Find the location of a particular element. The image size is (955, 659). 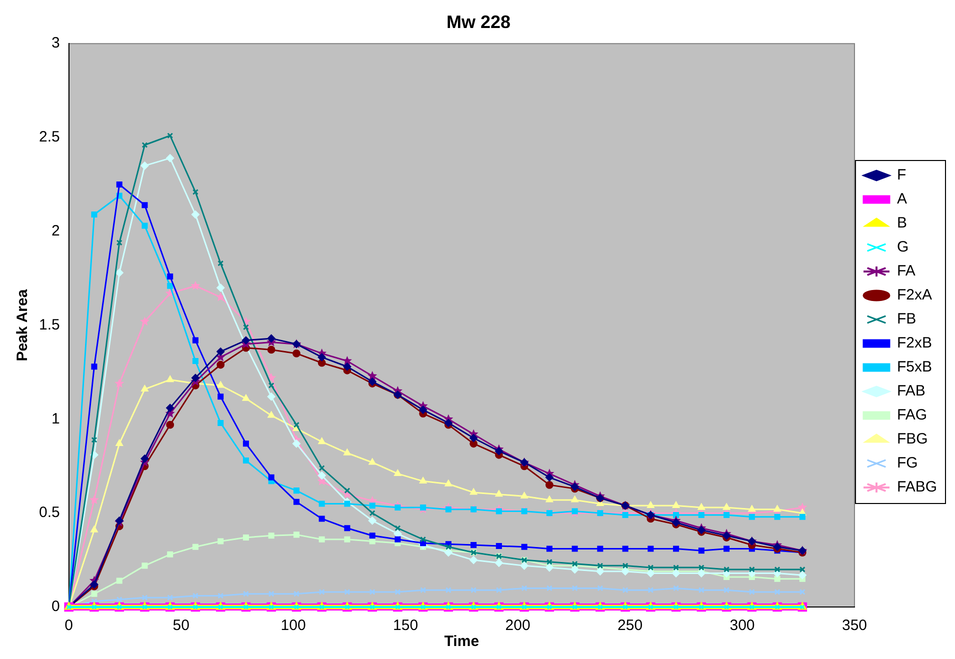

y-tick-label: 2.5 is located at coordinates (49, 137).